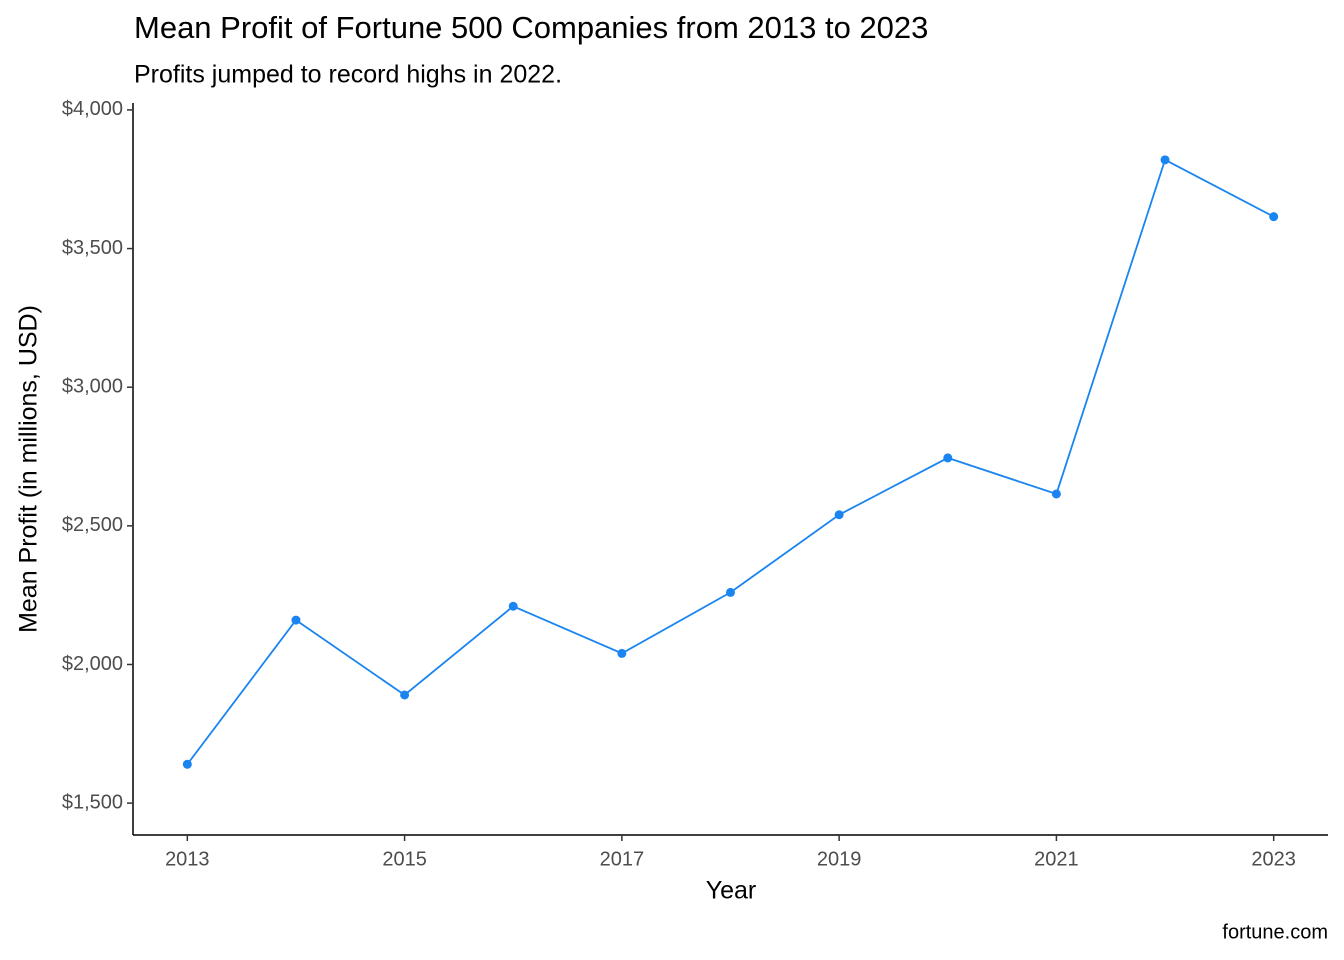 Image resolution: width=1344 pixels, height=960 pixels. I want to click on y-tick-label: $1,500, so click(92, 802).